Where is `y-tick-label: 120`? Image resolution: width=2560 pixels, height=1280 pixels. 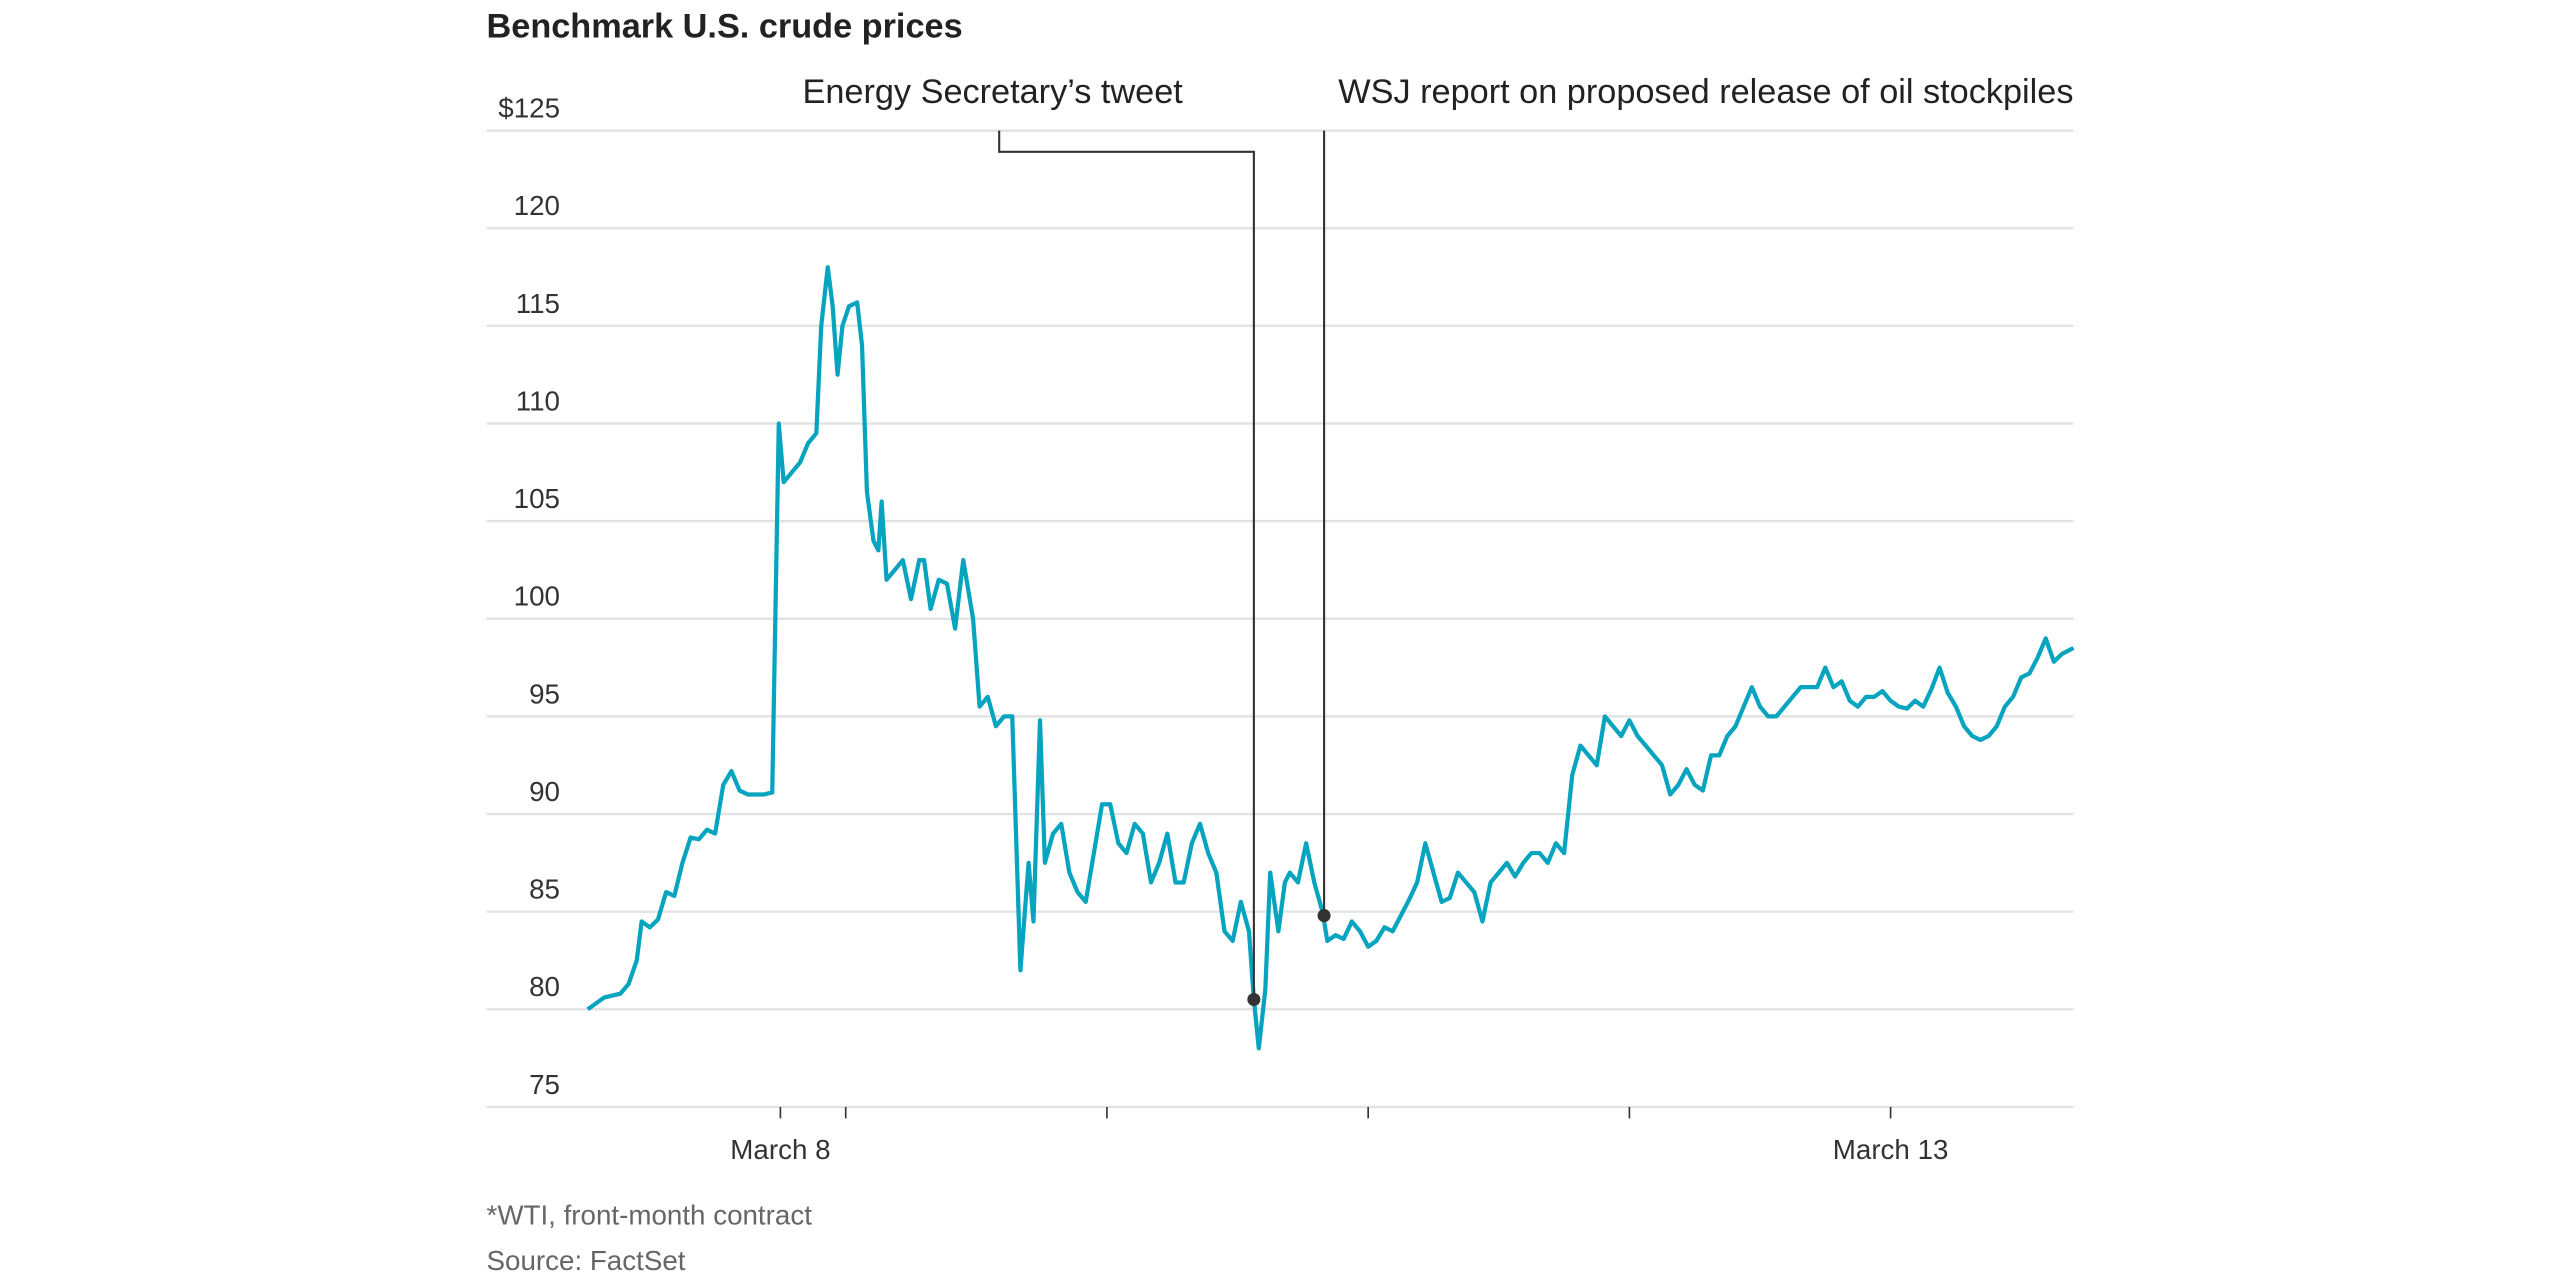
y-tick-label: 120 is located at coordinates (537, 205).